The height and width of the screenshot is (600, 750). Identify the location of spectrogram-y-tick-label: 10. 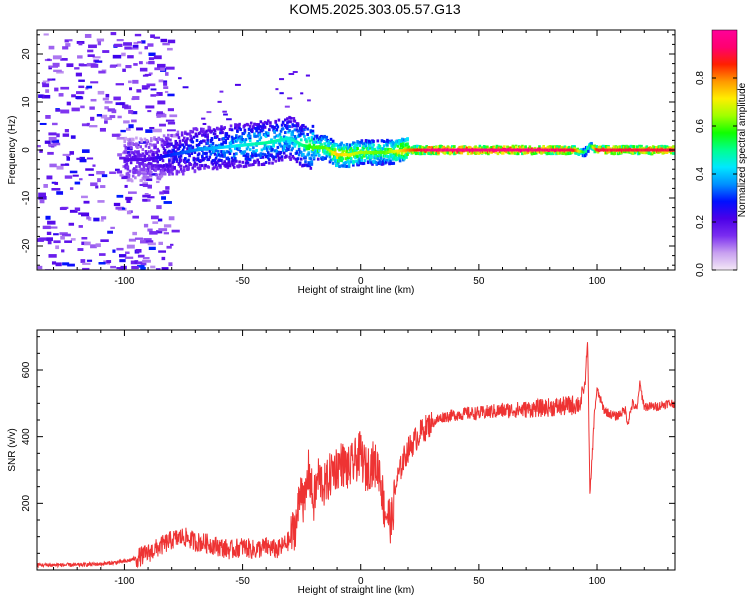
(26, 102).